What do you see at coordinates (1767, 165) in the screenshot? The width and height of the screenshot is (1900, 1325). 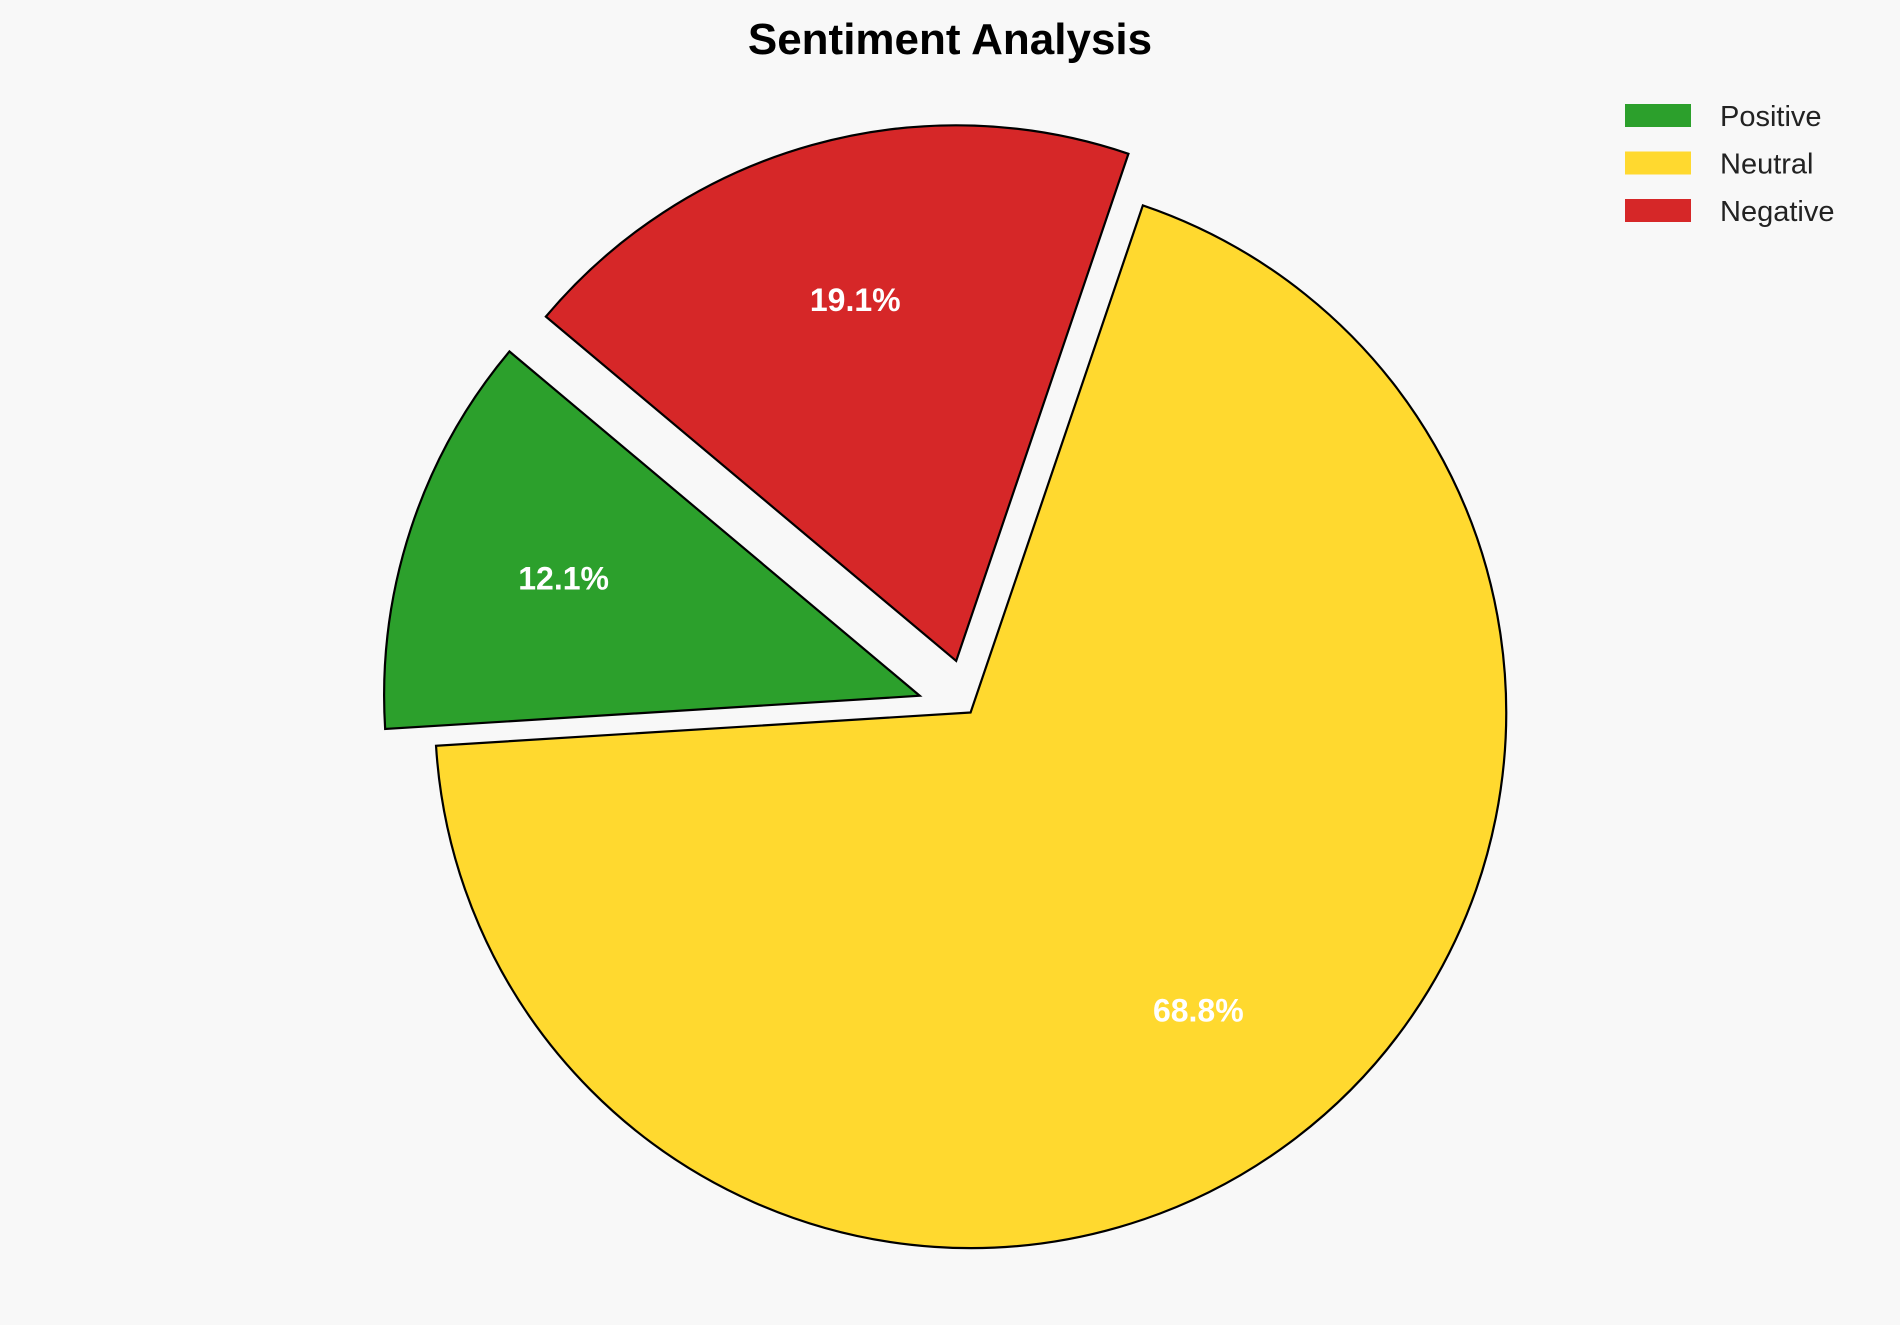 I see `legend-label-neutral: Neutral` at bounding box center [1767, 165].